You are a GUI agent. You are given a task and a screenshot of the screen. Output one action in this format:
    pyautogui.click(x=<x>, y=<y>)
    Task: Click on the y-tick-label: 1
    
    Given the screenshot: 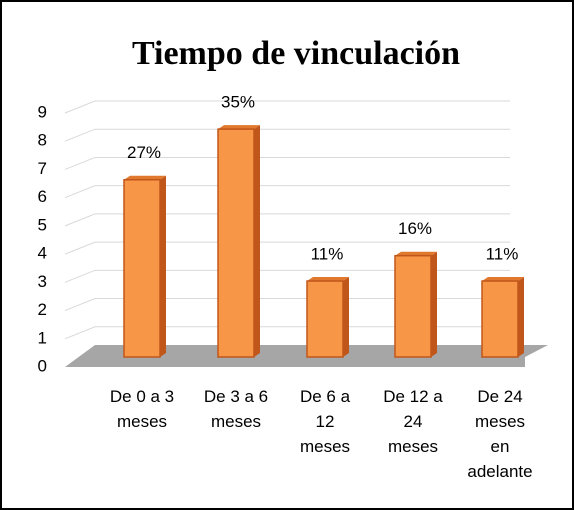 What is the action you would take?
    pyautogui.click(x=42, y=337)
    